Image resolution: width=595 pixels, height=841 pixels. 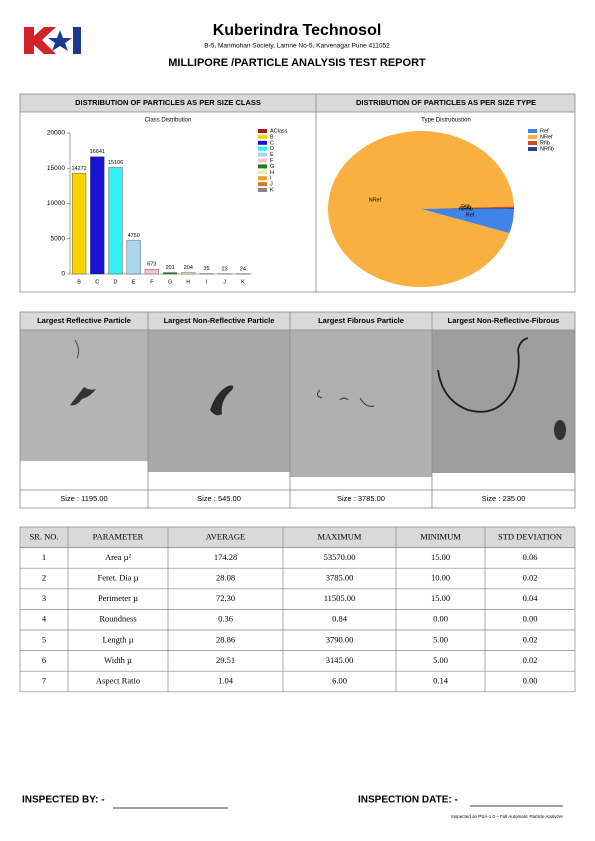 What do you see at coordinates (97, 152) in the screenshot?
I see `bar-value-label: 16641` at bounding box center [97, 152].